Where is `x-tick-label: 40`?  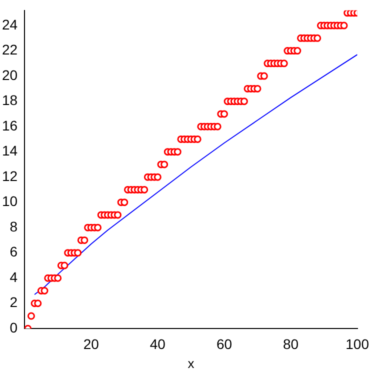 x-tick-label: 40 is located at coordinates (158, 344).